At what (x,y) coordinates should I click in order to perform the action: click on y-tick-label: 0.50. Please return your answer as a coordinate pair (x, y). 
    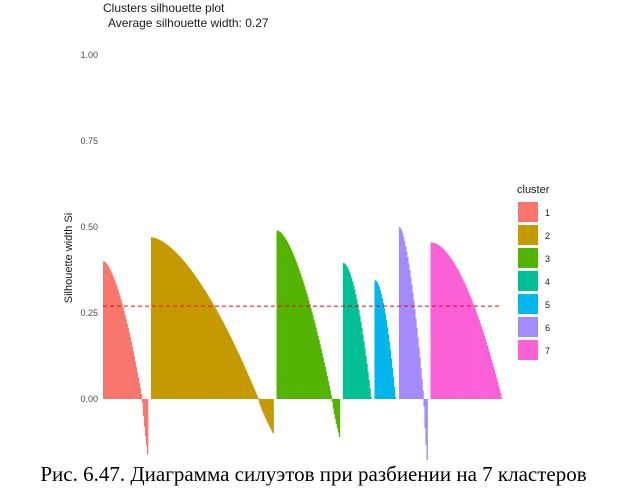
    Looking at the image, I should click on (89, 227).